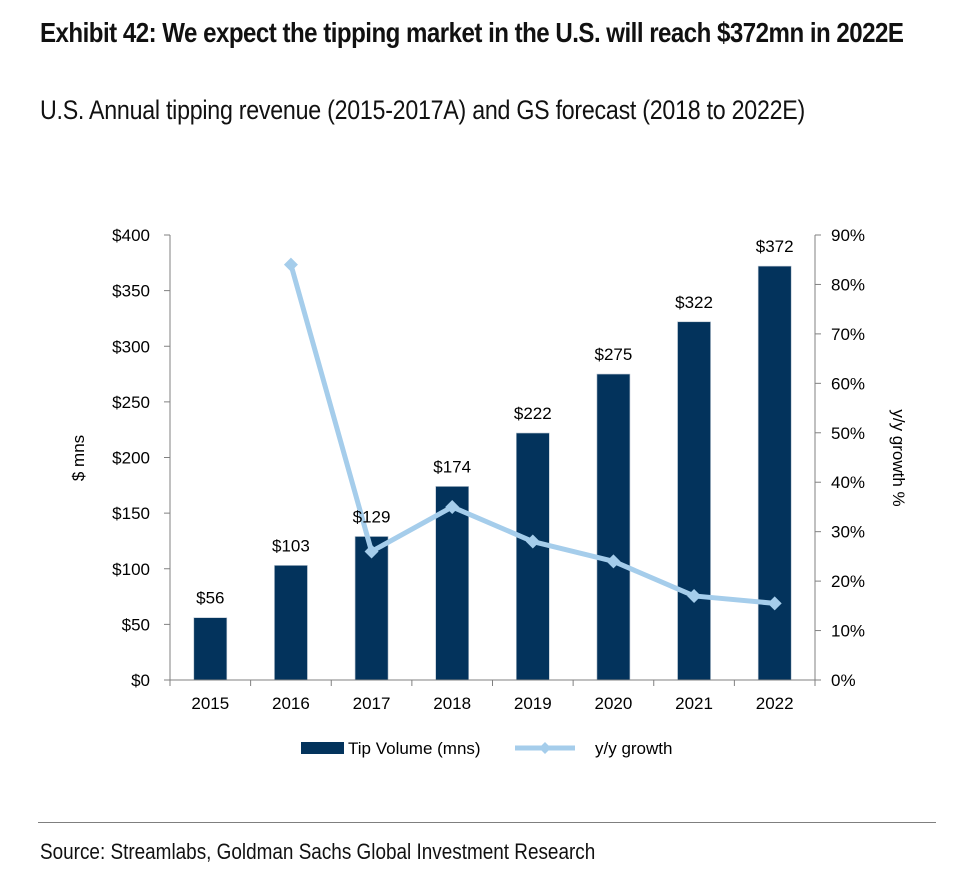 This screenshot has height=884, width=958. I want to click on right-tick-label-80: 80%, so click(848, 284).